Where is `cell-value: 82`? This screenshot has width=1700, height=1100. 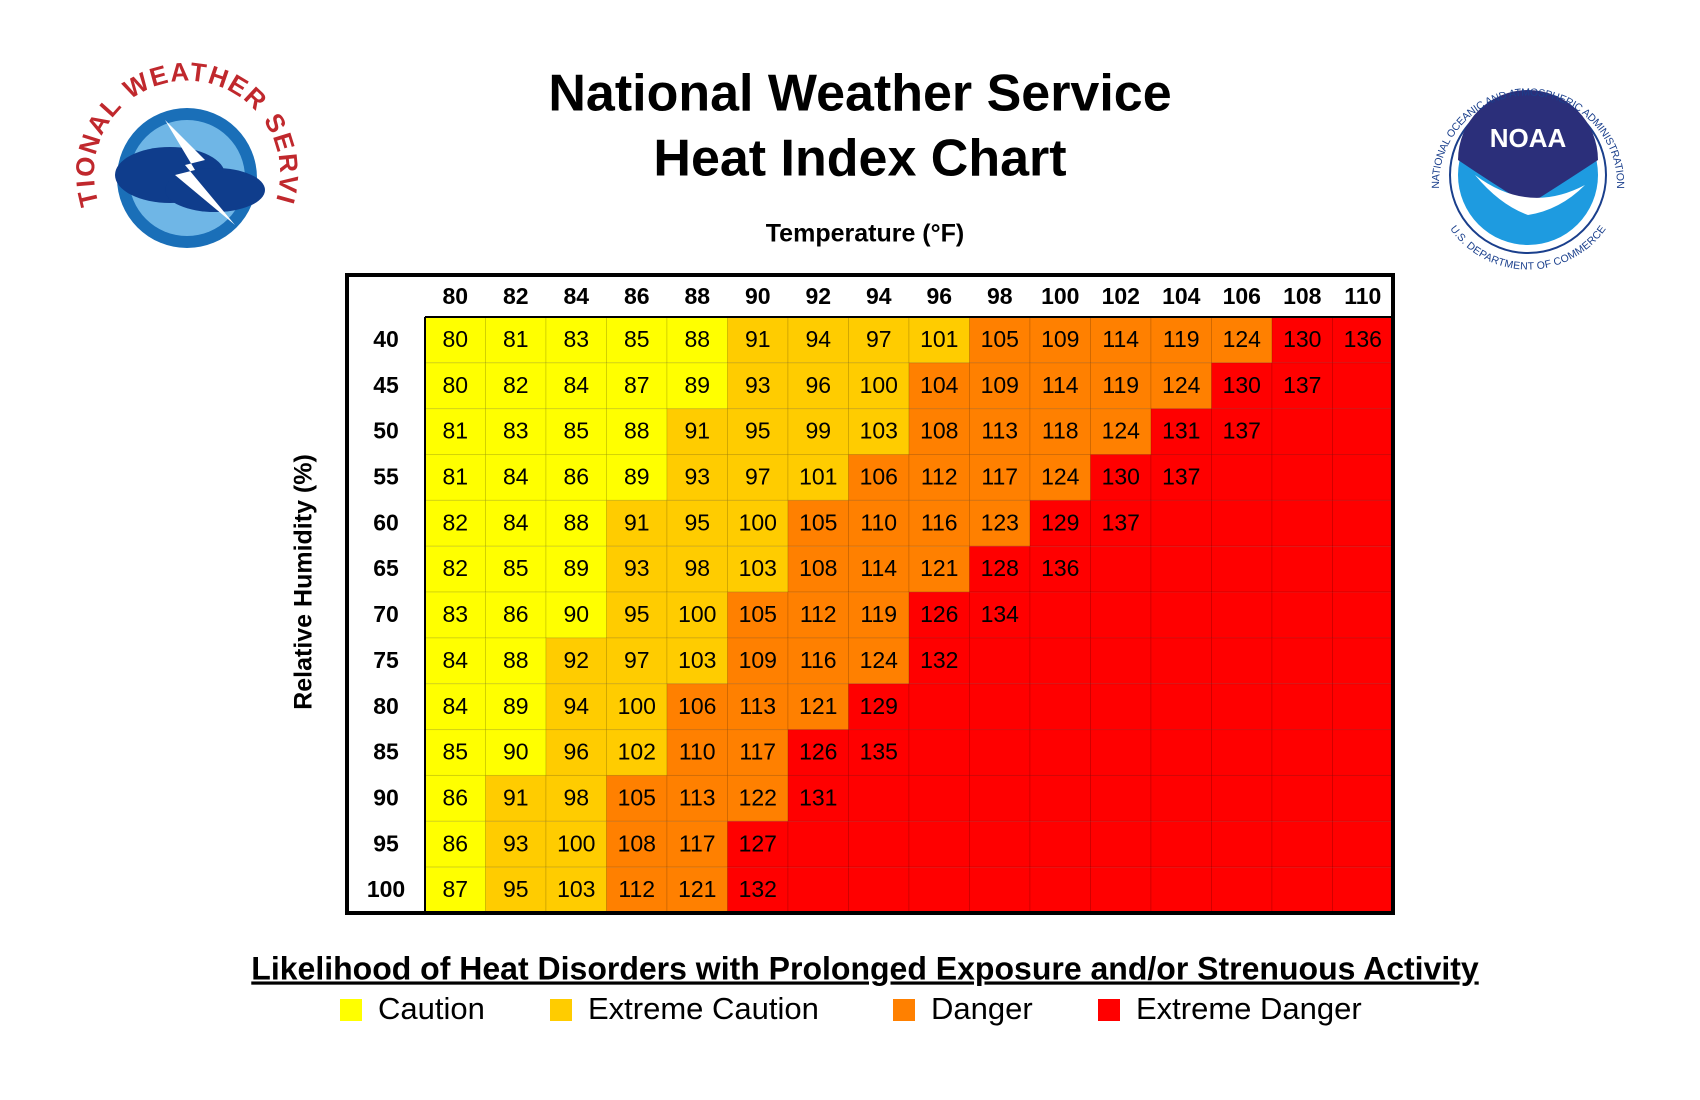
cell-value: 82 is located at coordinates (455, 568).